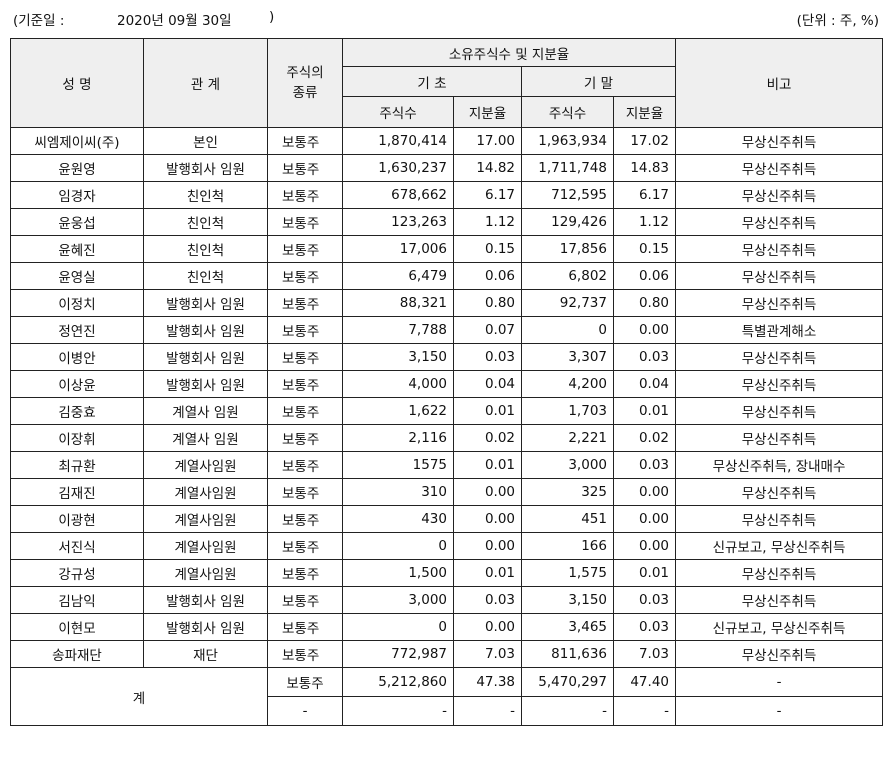 This screenshot has width=891, height=758. Describe the element at coordinates (398, 112) in the screenshot. I see `header-start-shares: 주식수` at that location.